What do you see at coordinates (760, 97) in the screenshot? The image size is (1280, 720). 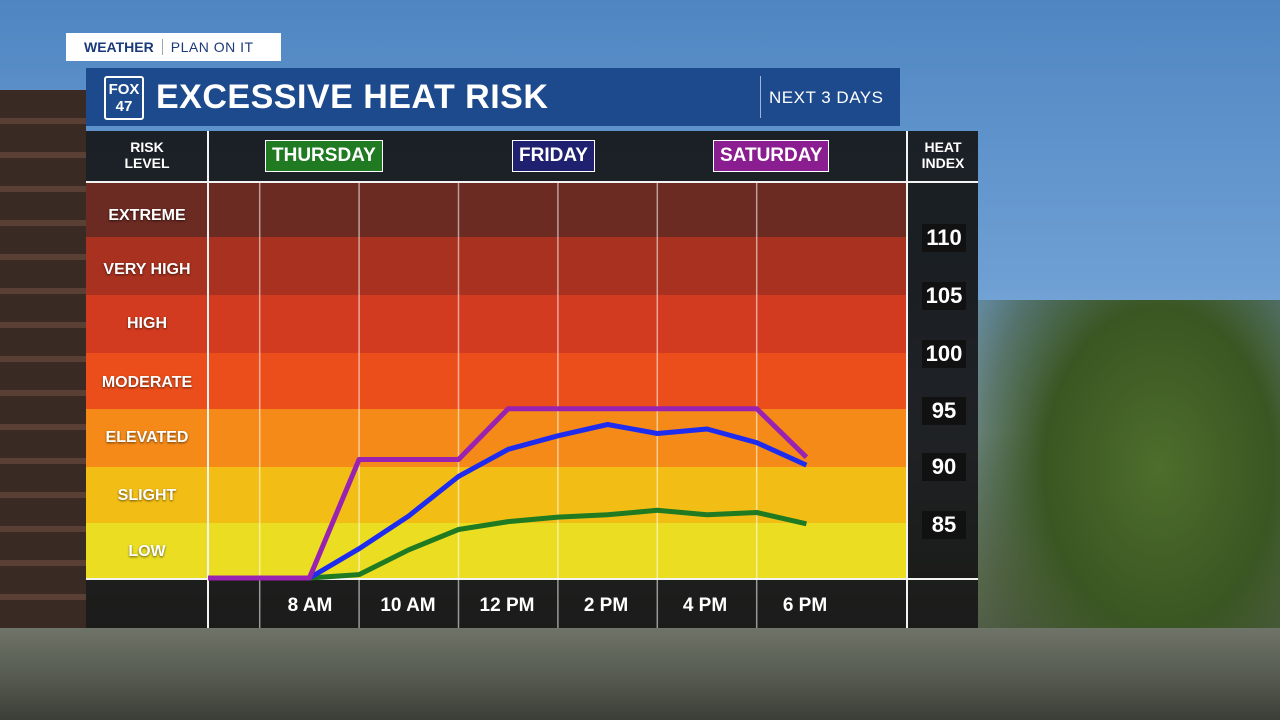 I see `title-divider` at bounding box center [760, 97].